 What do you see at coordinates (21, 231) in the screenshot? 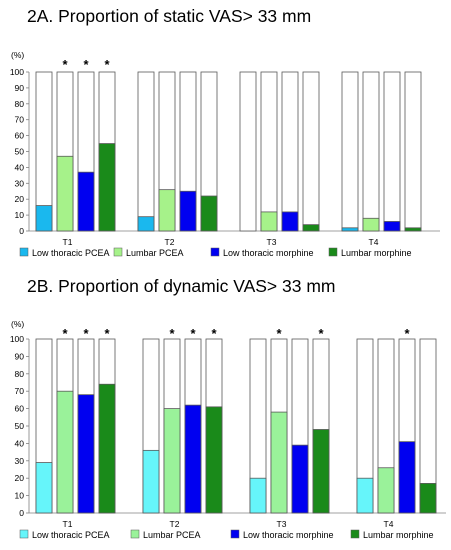
I see `y-tick-label: 0` at bounding box center [21, 231].